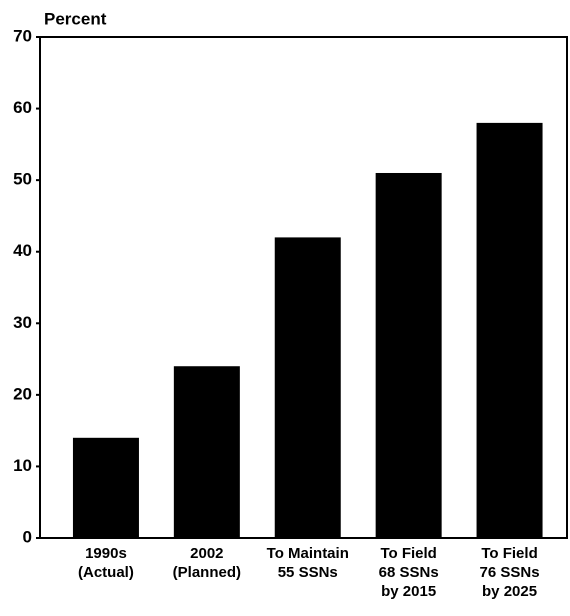  I want to click on y-tick-label: 70, so click(22, 35).